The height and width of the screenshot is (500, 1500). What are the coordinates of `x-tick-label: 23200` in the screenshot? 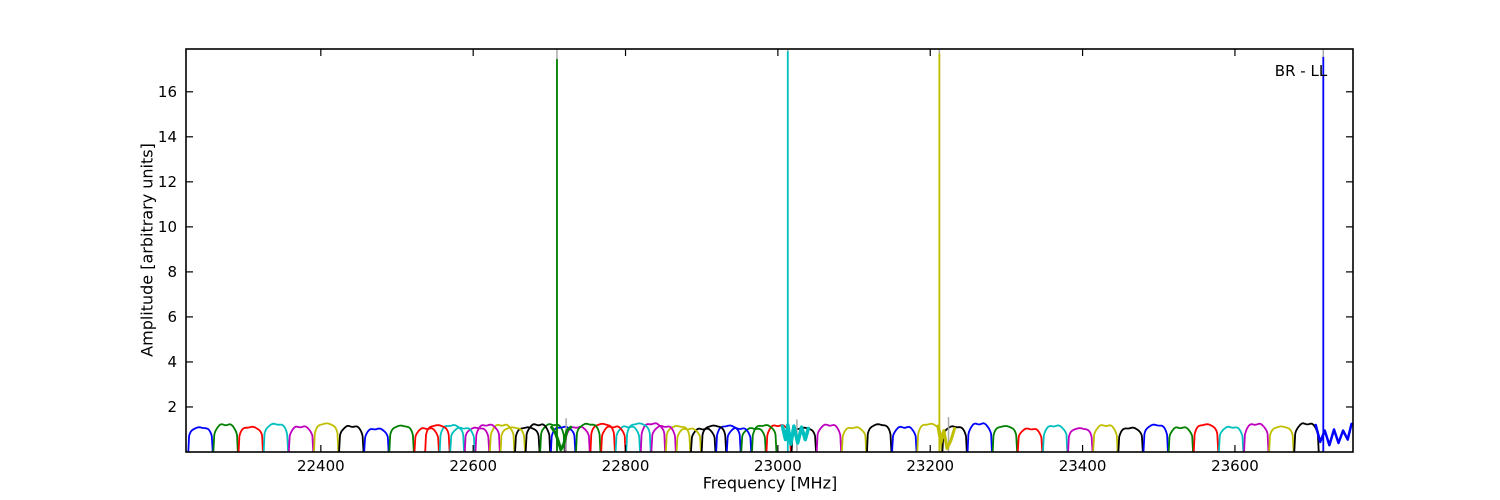 It's located at (930, 466).